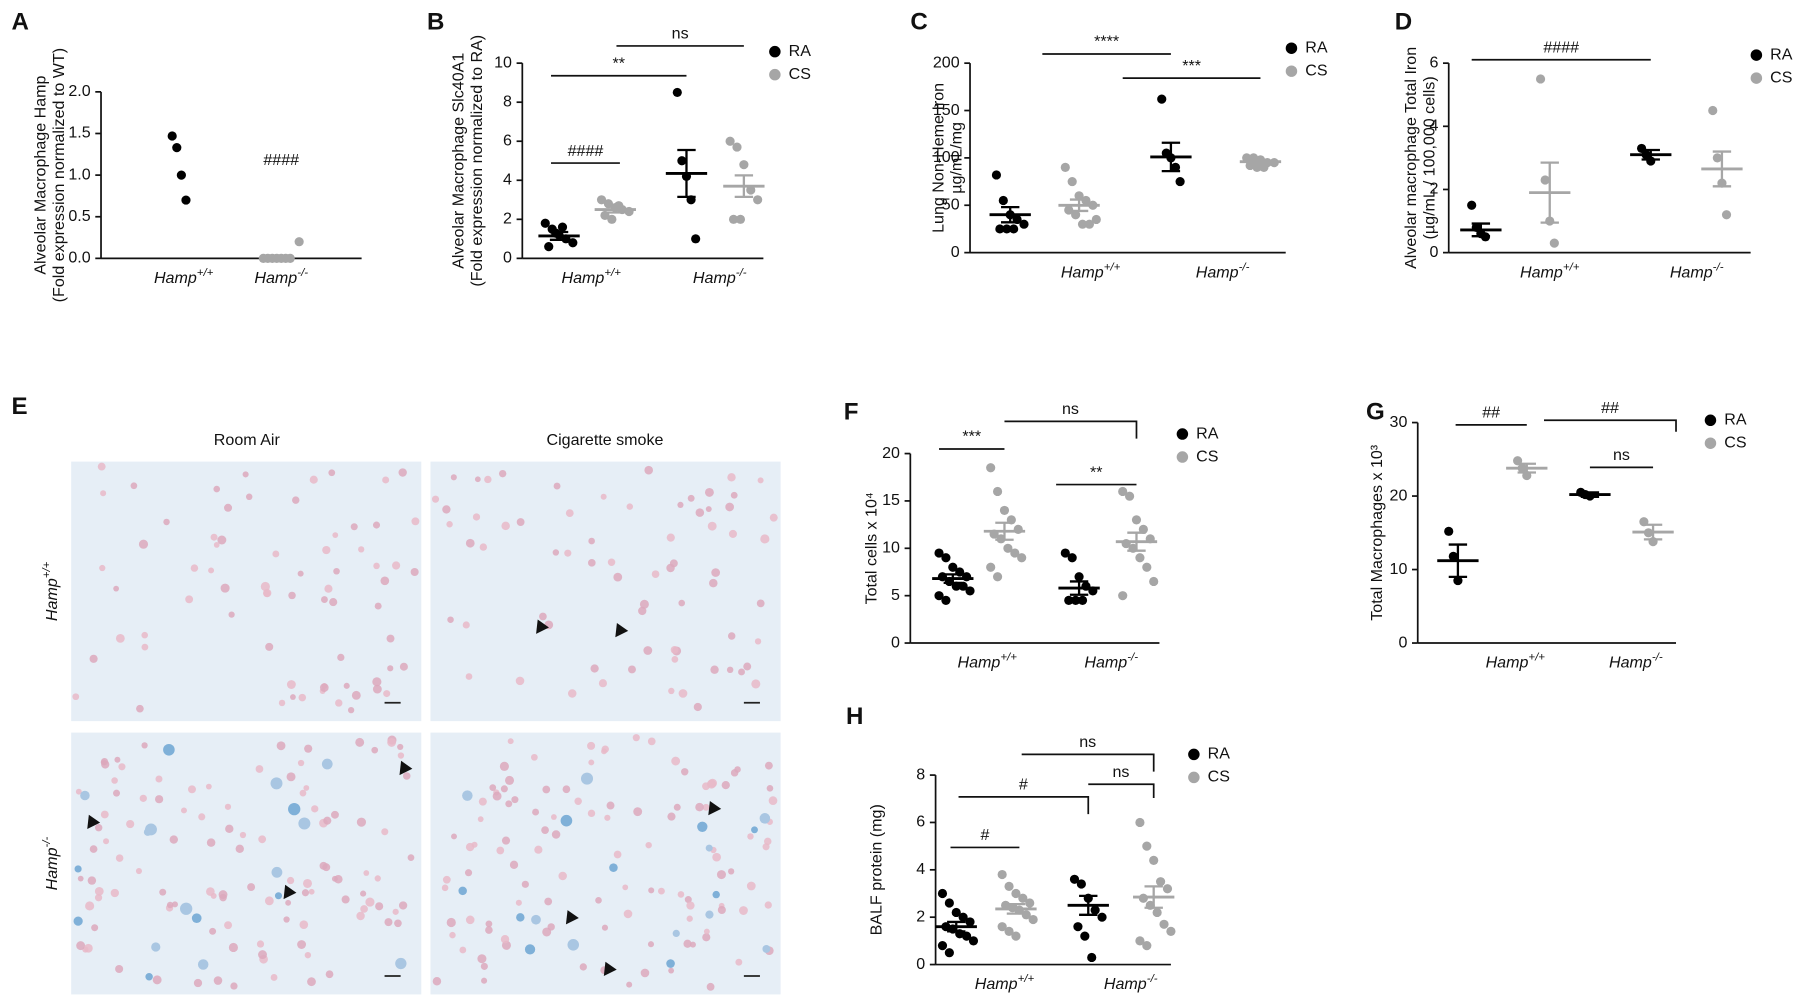 The height and width of the screenshot is (999, 1800). Describe the element at coordinates (1433, 126) in the screenshot. I see `y-tick-label: 4` at that location.